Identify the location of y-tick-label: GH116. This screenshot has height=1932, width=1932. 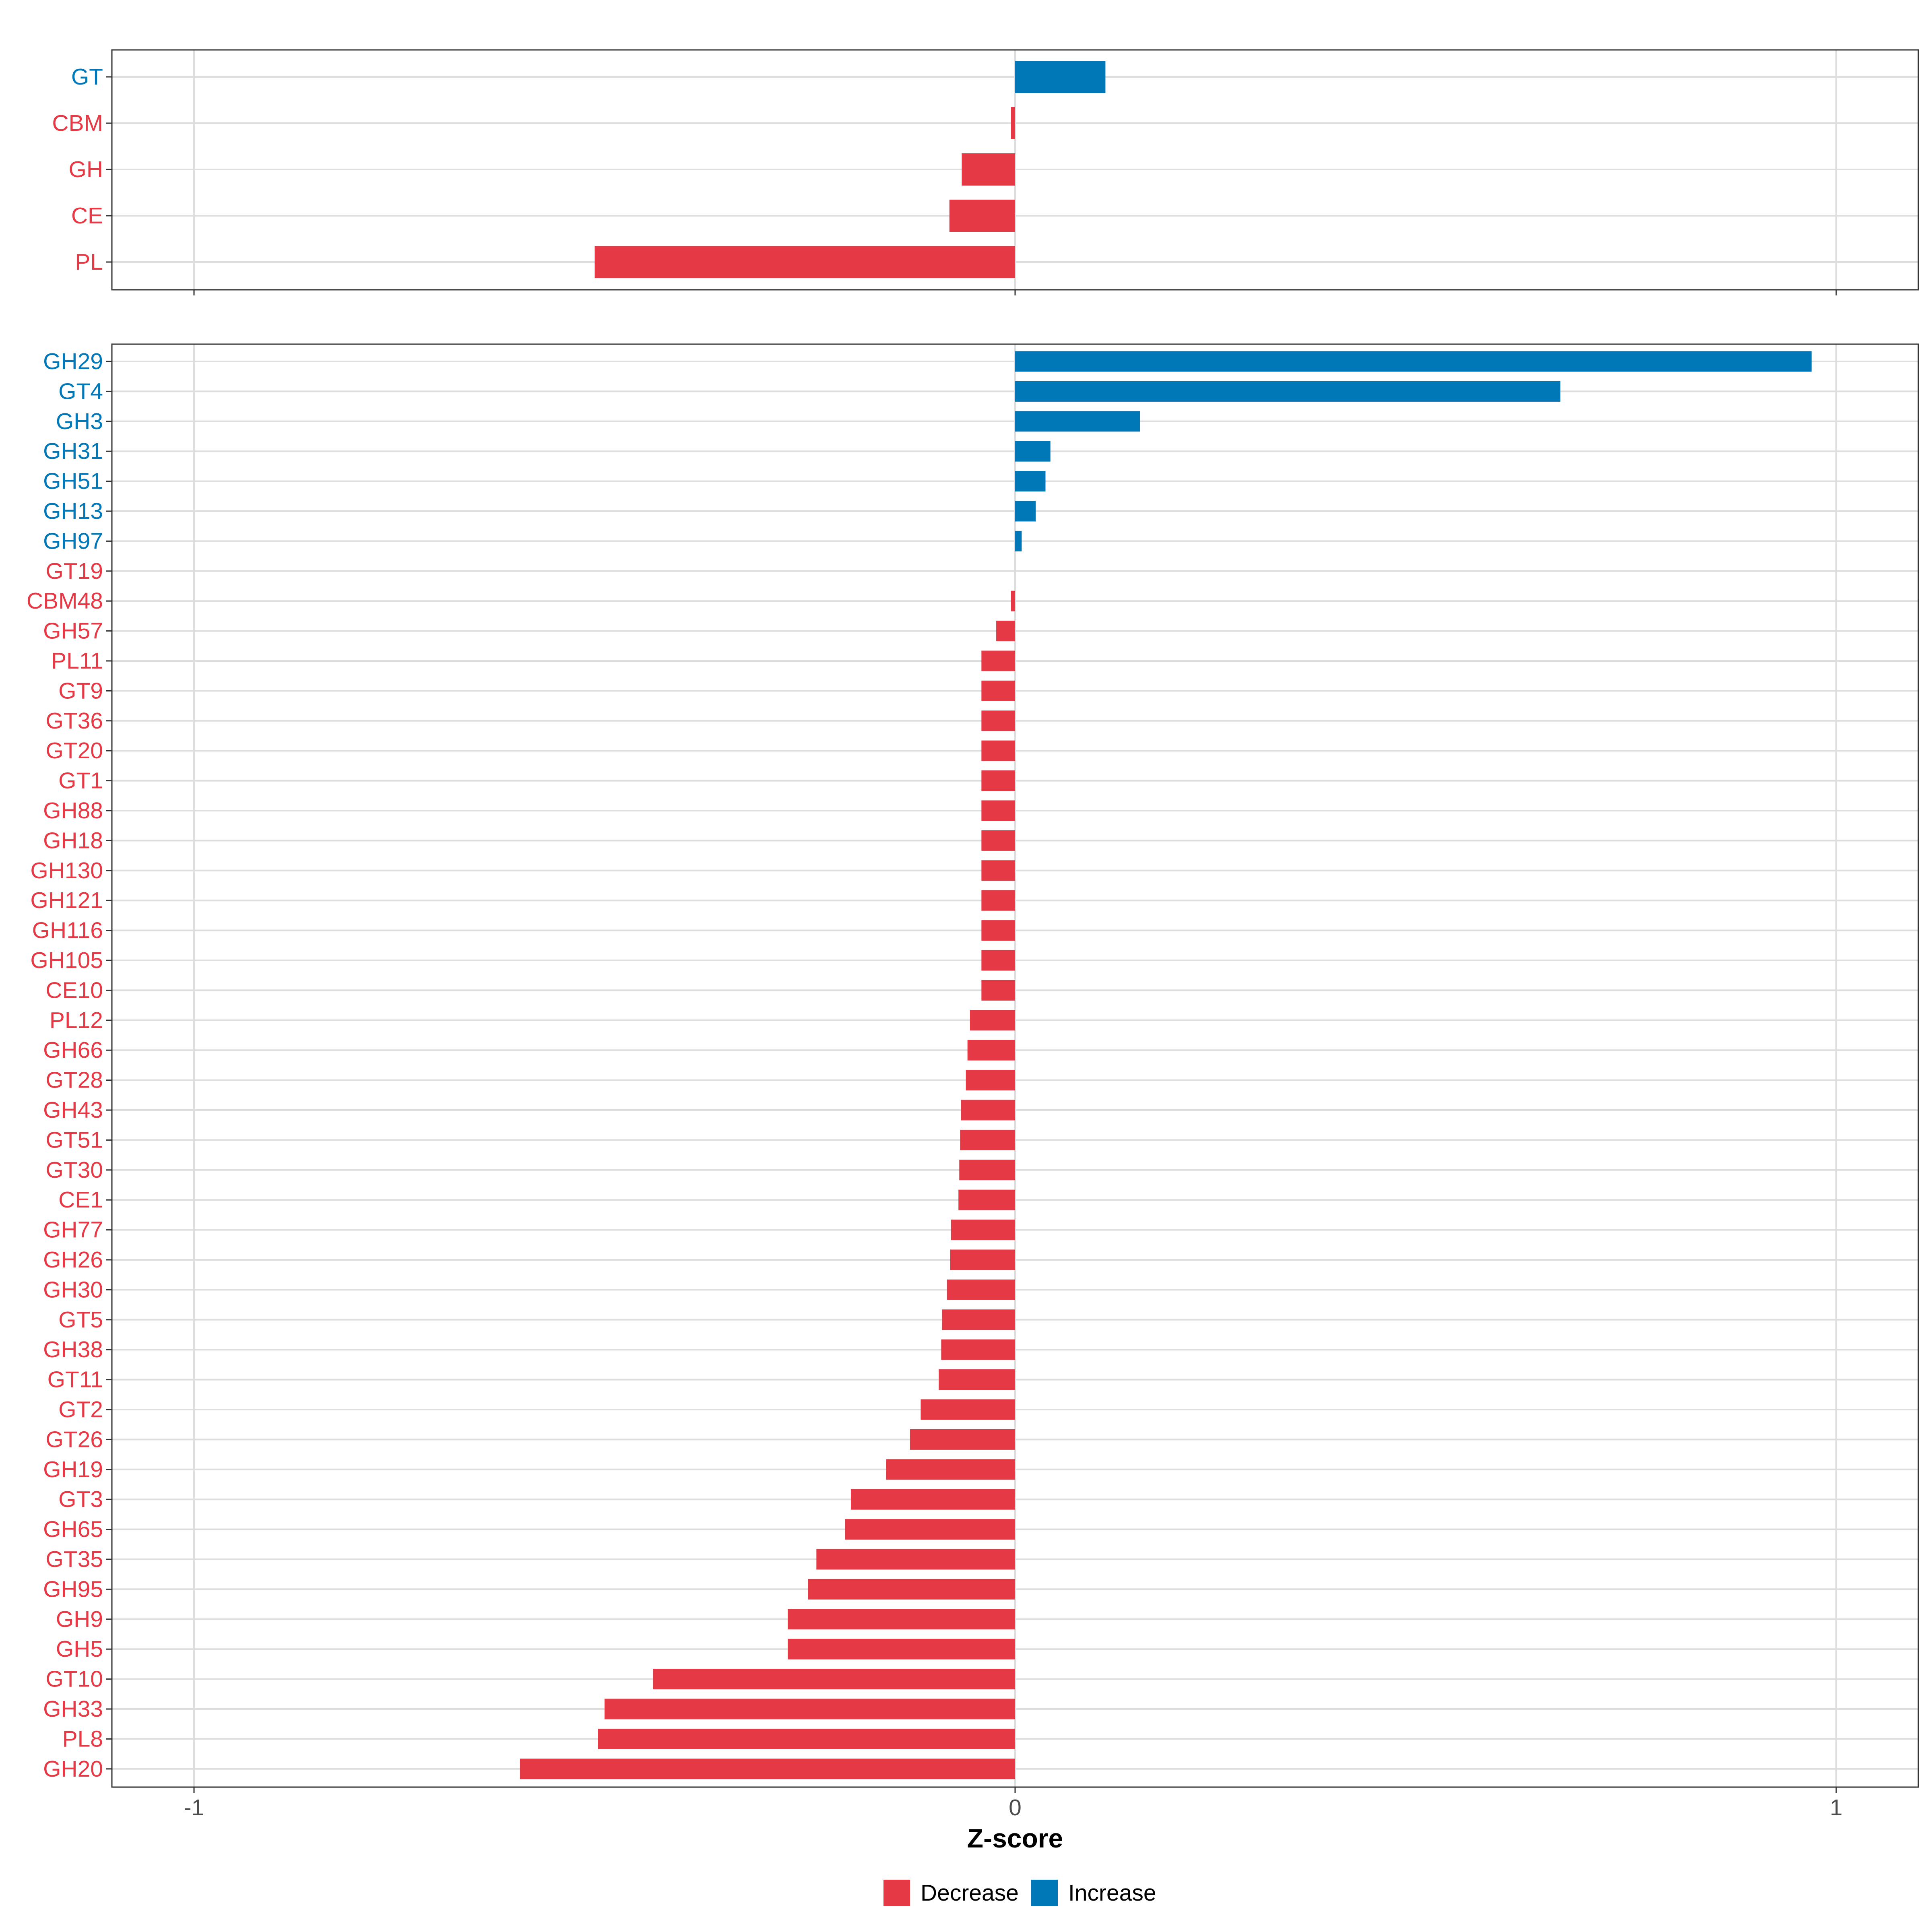
(67, 930).